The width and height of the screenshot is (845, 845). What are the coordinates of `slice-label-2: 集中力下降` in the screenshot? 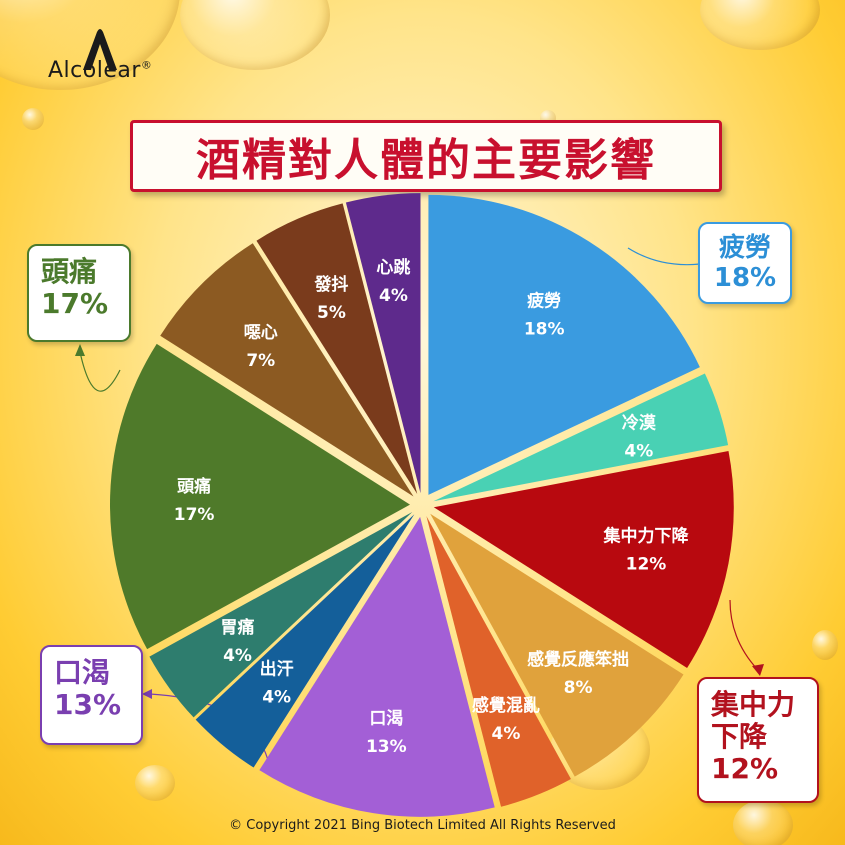 It's located at (645, 536).